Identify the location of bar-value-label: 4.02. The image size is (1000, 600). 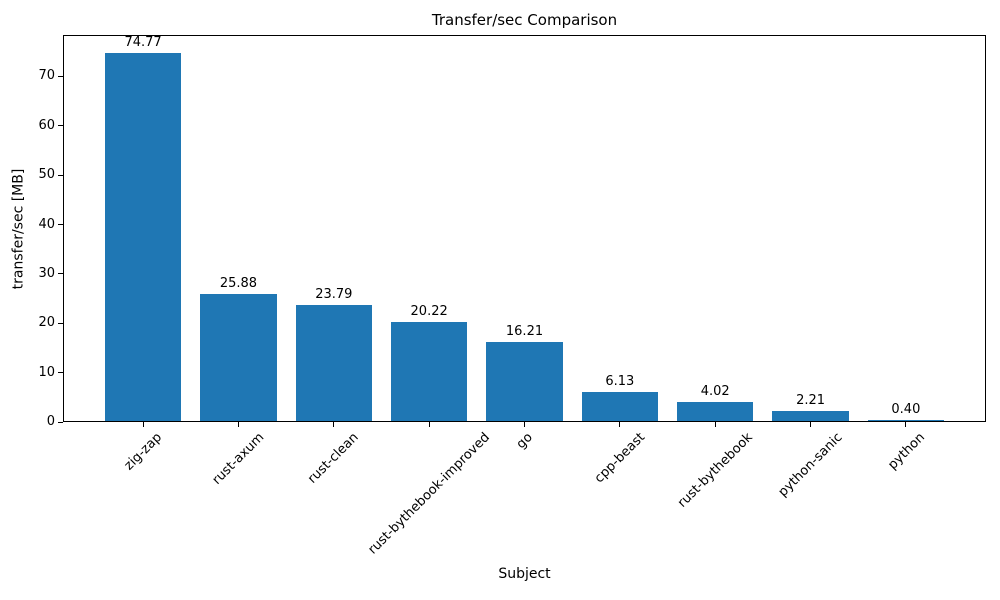
(715, 392).